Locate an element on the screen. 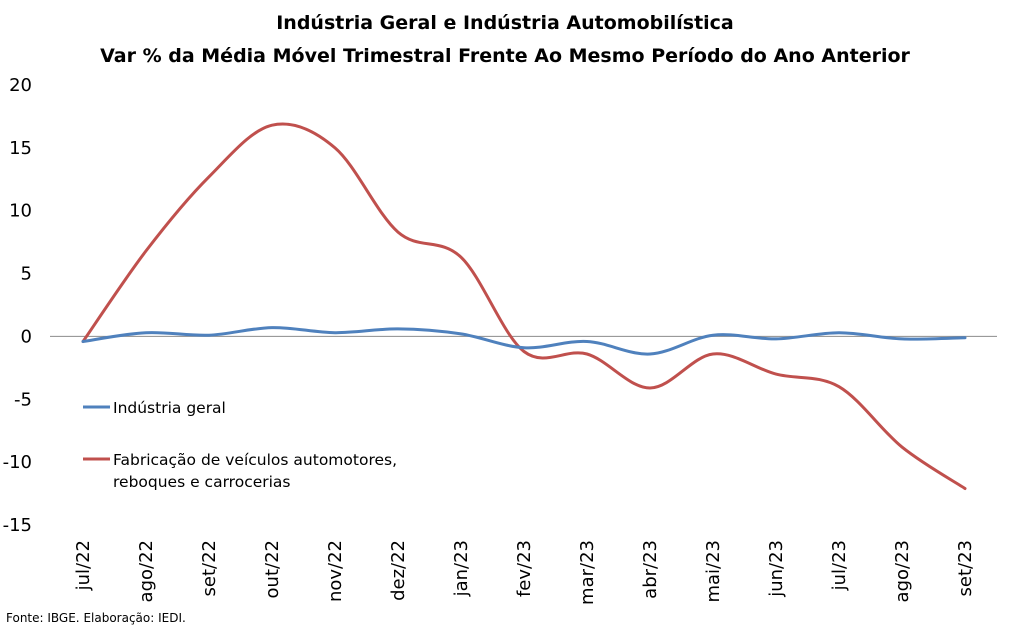 This screenshot has width=1011, height=630. y-tick-label: 20 is located at coordinates (20, 85).